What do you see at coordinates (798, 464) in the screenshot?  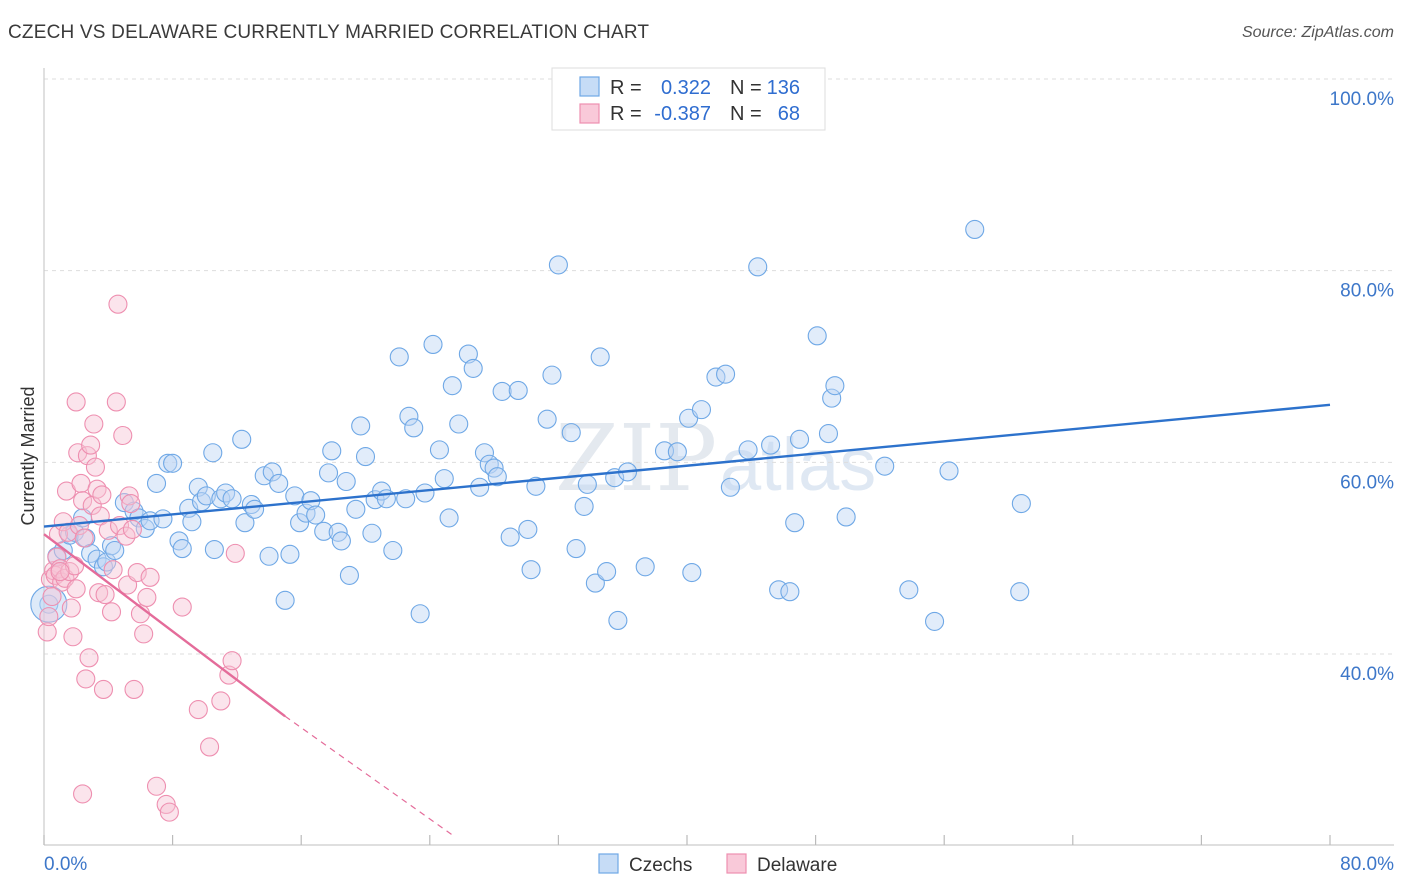 I see `watermark-atlas: atlas` at bounding box center [798, 464].